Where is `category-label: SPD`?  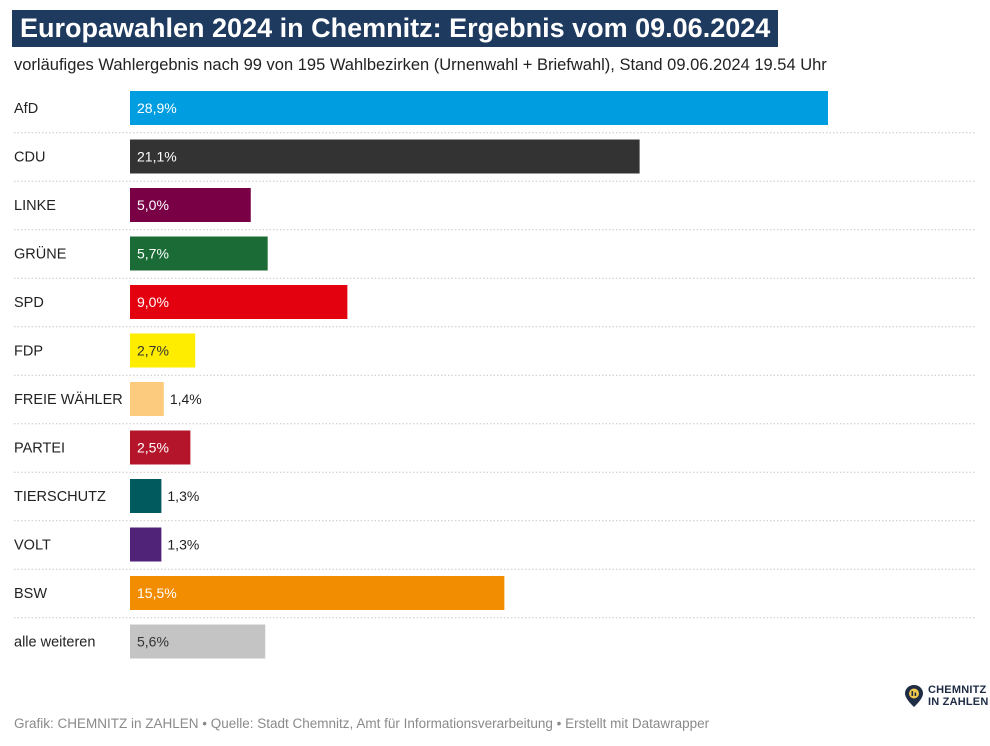 category-label: SPD is located at coordinates (29, 303).